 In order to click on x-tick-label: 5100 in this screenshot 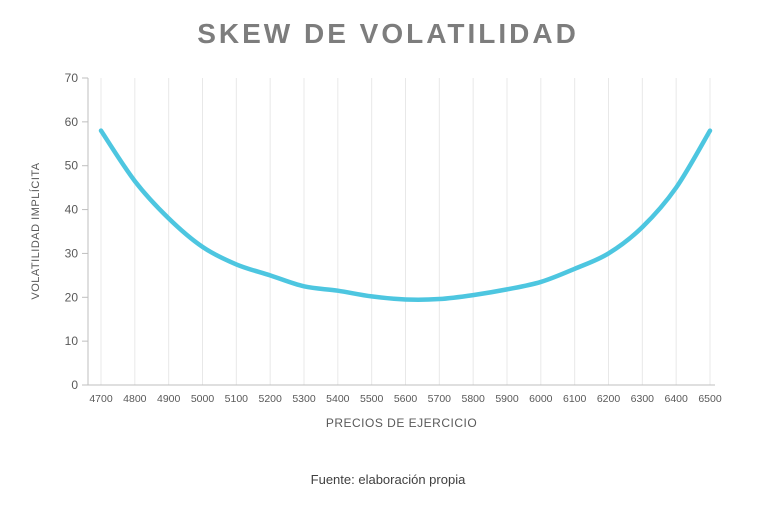, I will do `click(237, 399)`.